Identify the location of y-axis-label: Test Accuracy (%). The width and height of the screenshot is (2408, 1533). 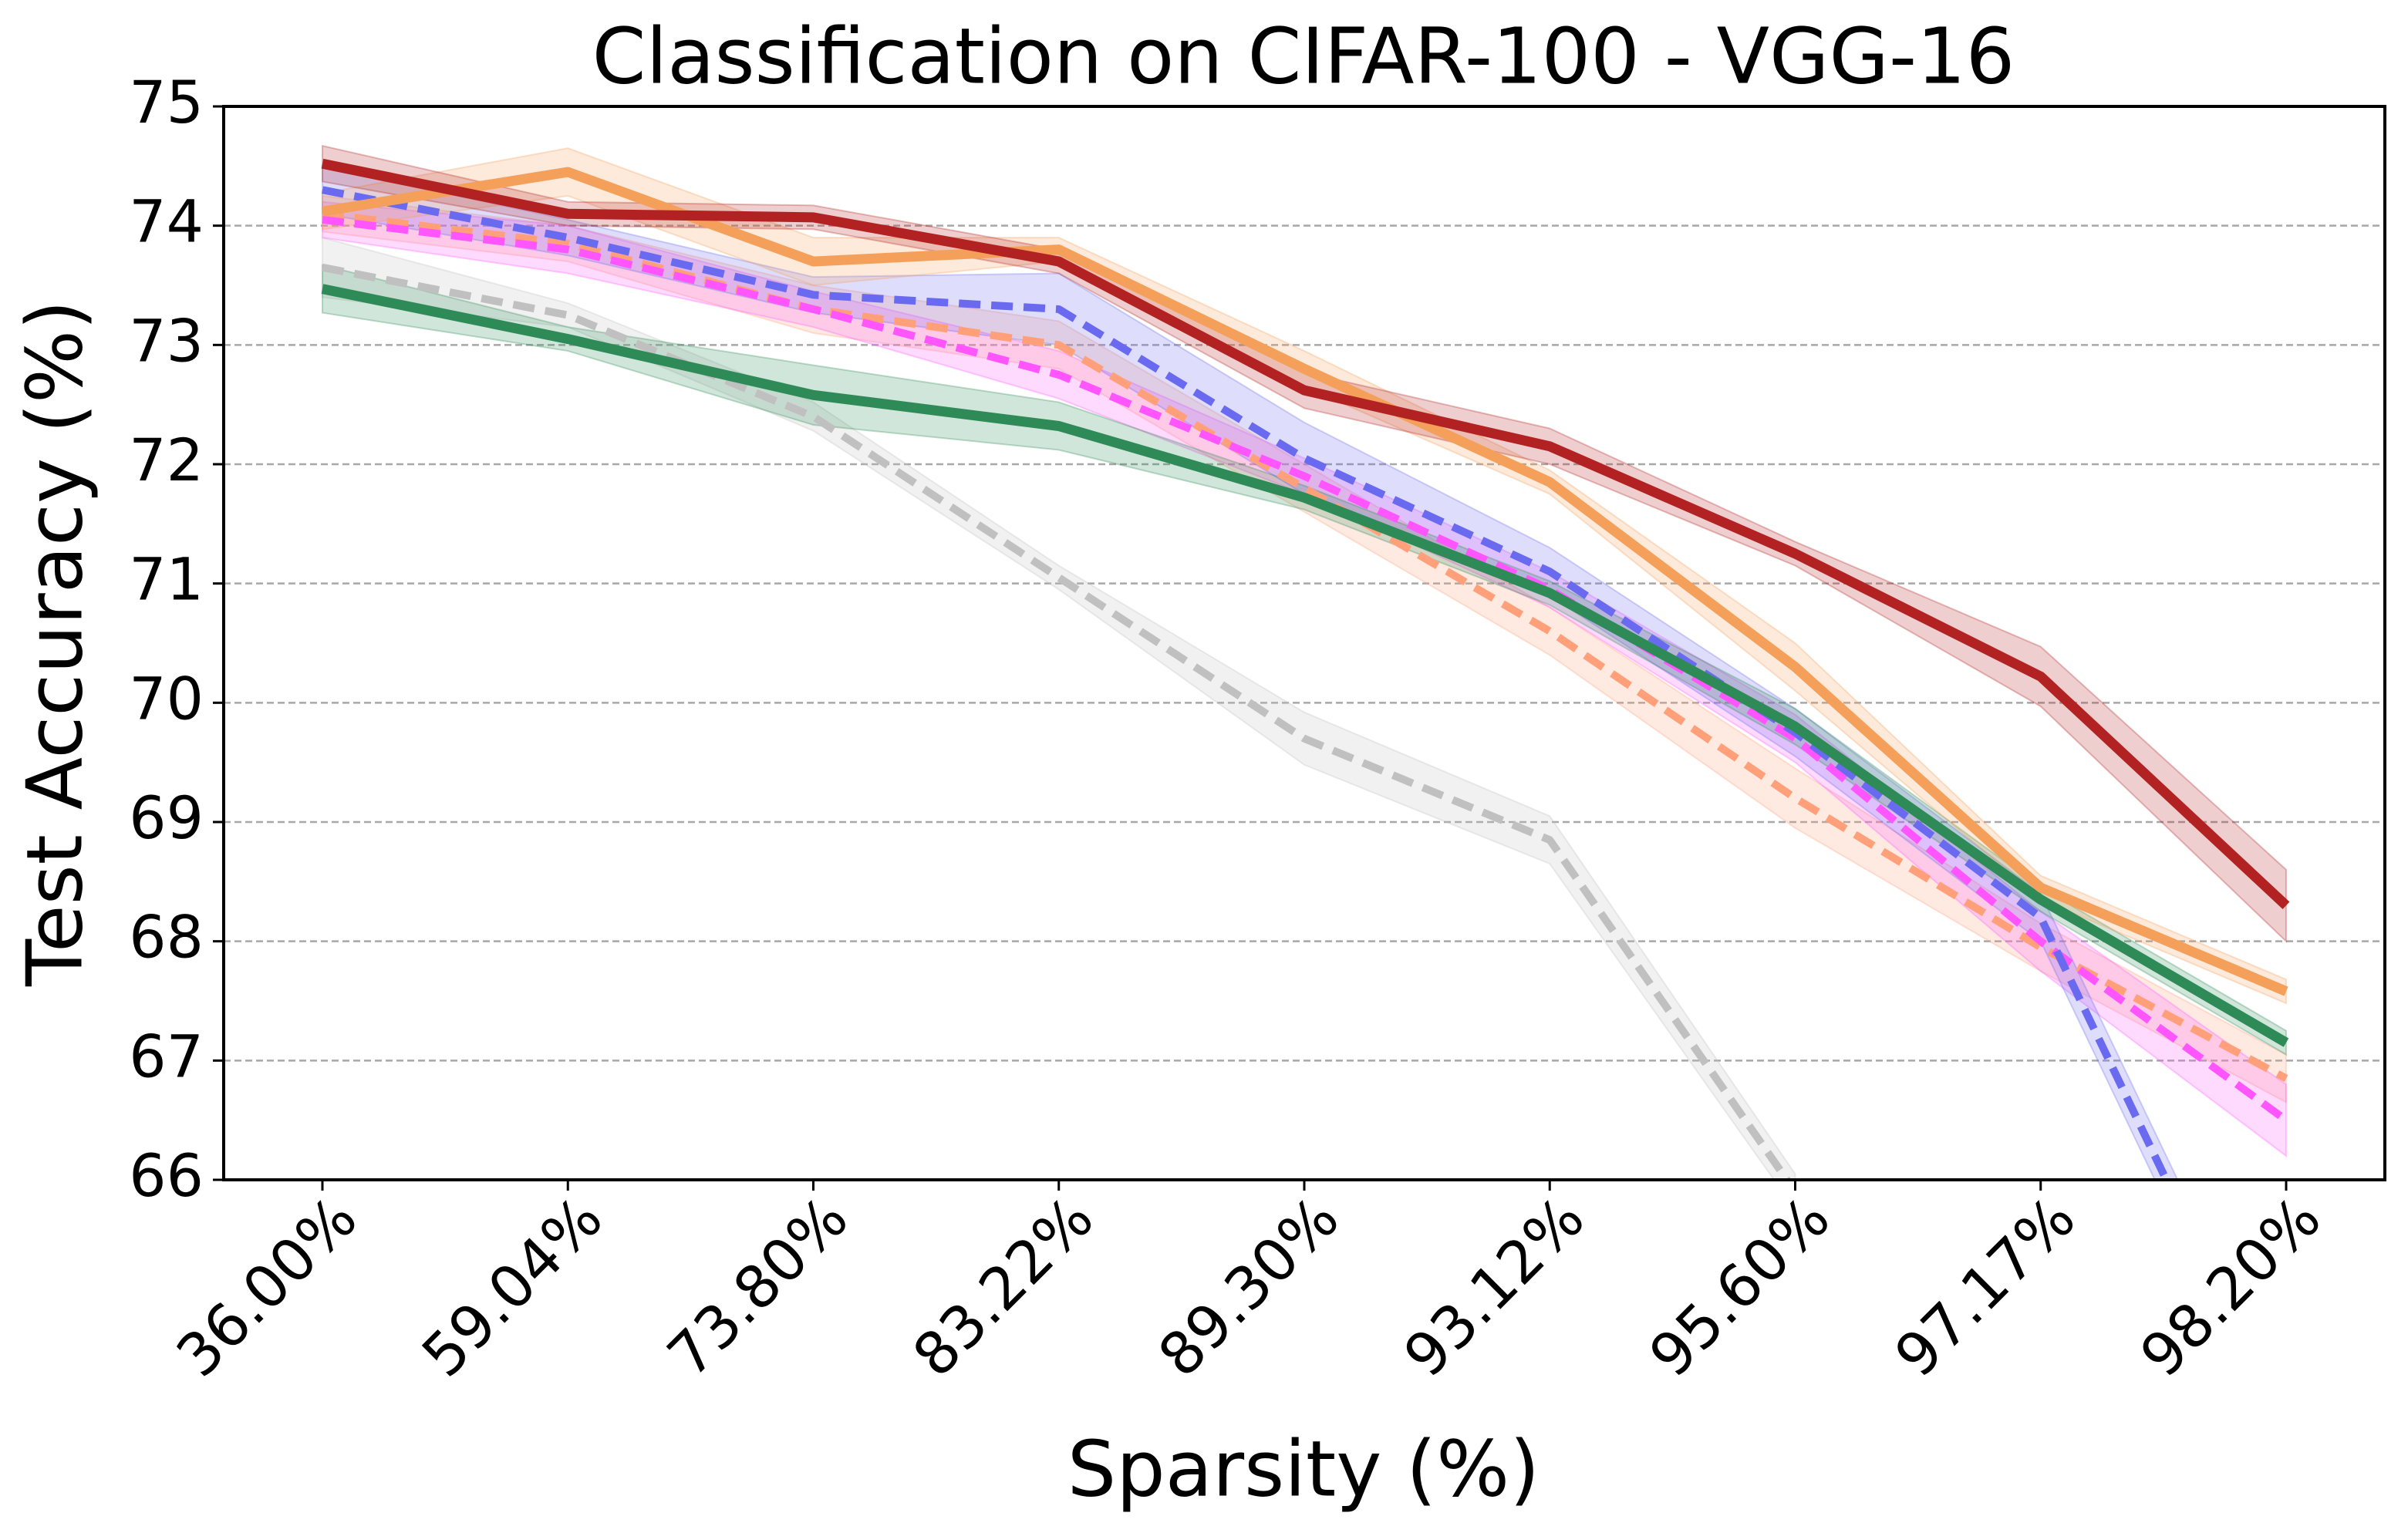
(54, 643).